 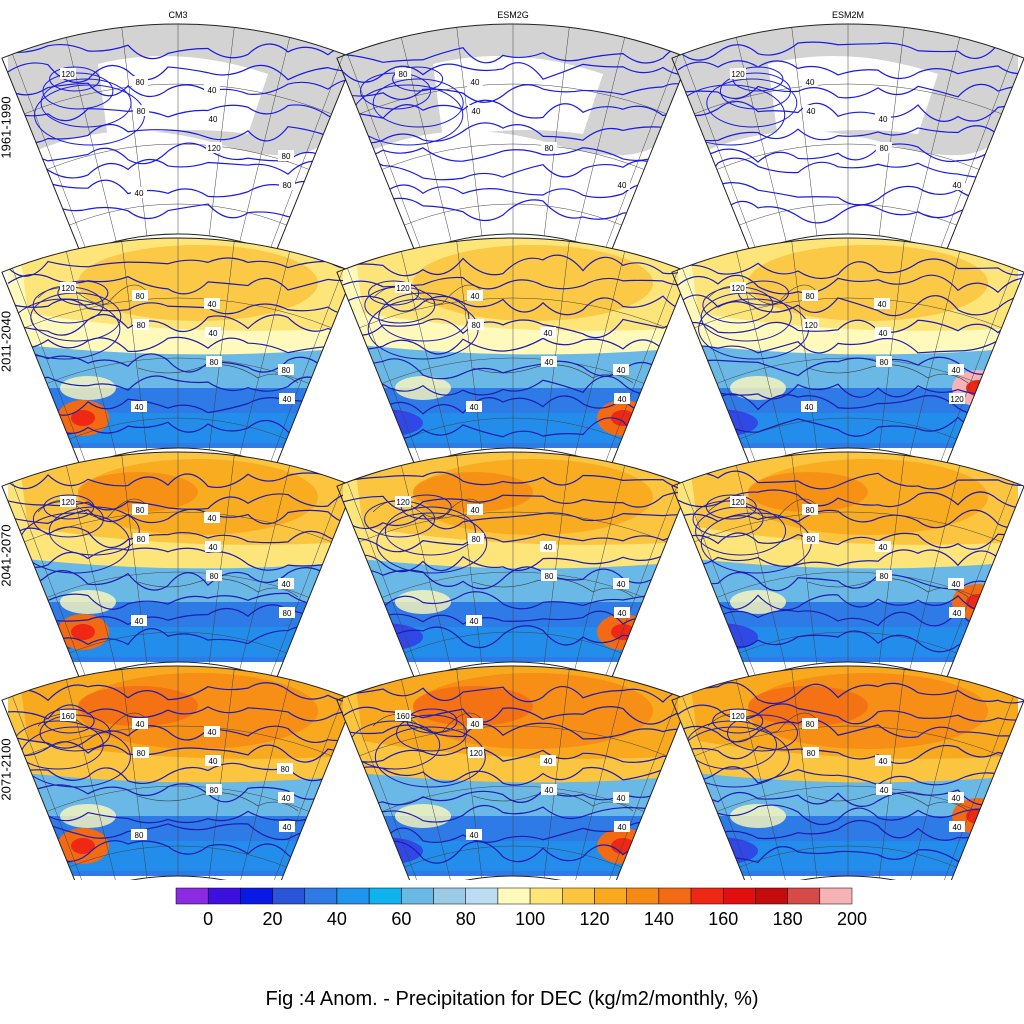 I want to click on contour-label-text: 160, so click(x=403, y=716).